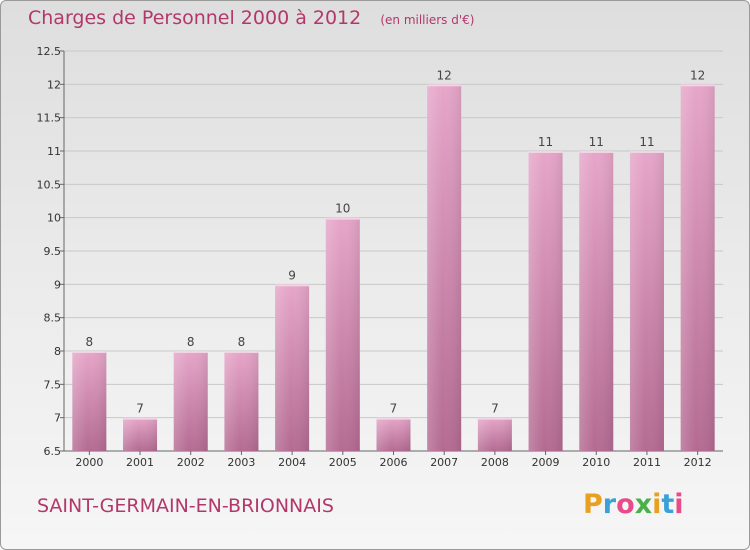 This screenshot has height=550, width=750. Describe the element at coordinates (698, 462) in the screenshot. I see `x-tick-label: 2012` at that location.